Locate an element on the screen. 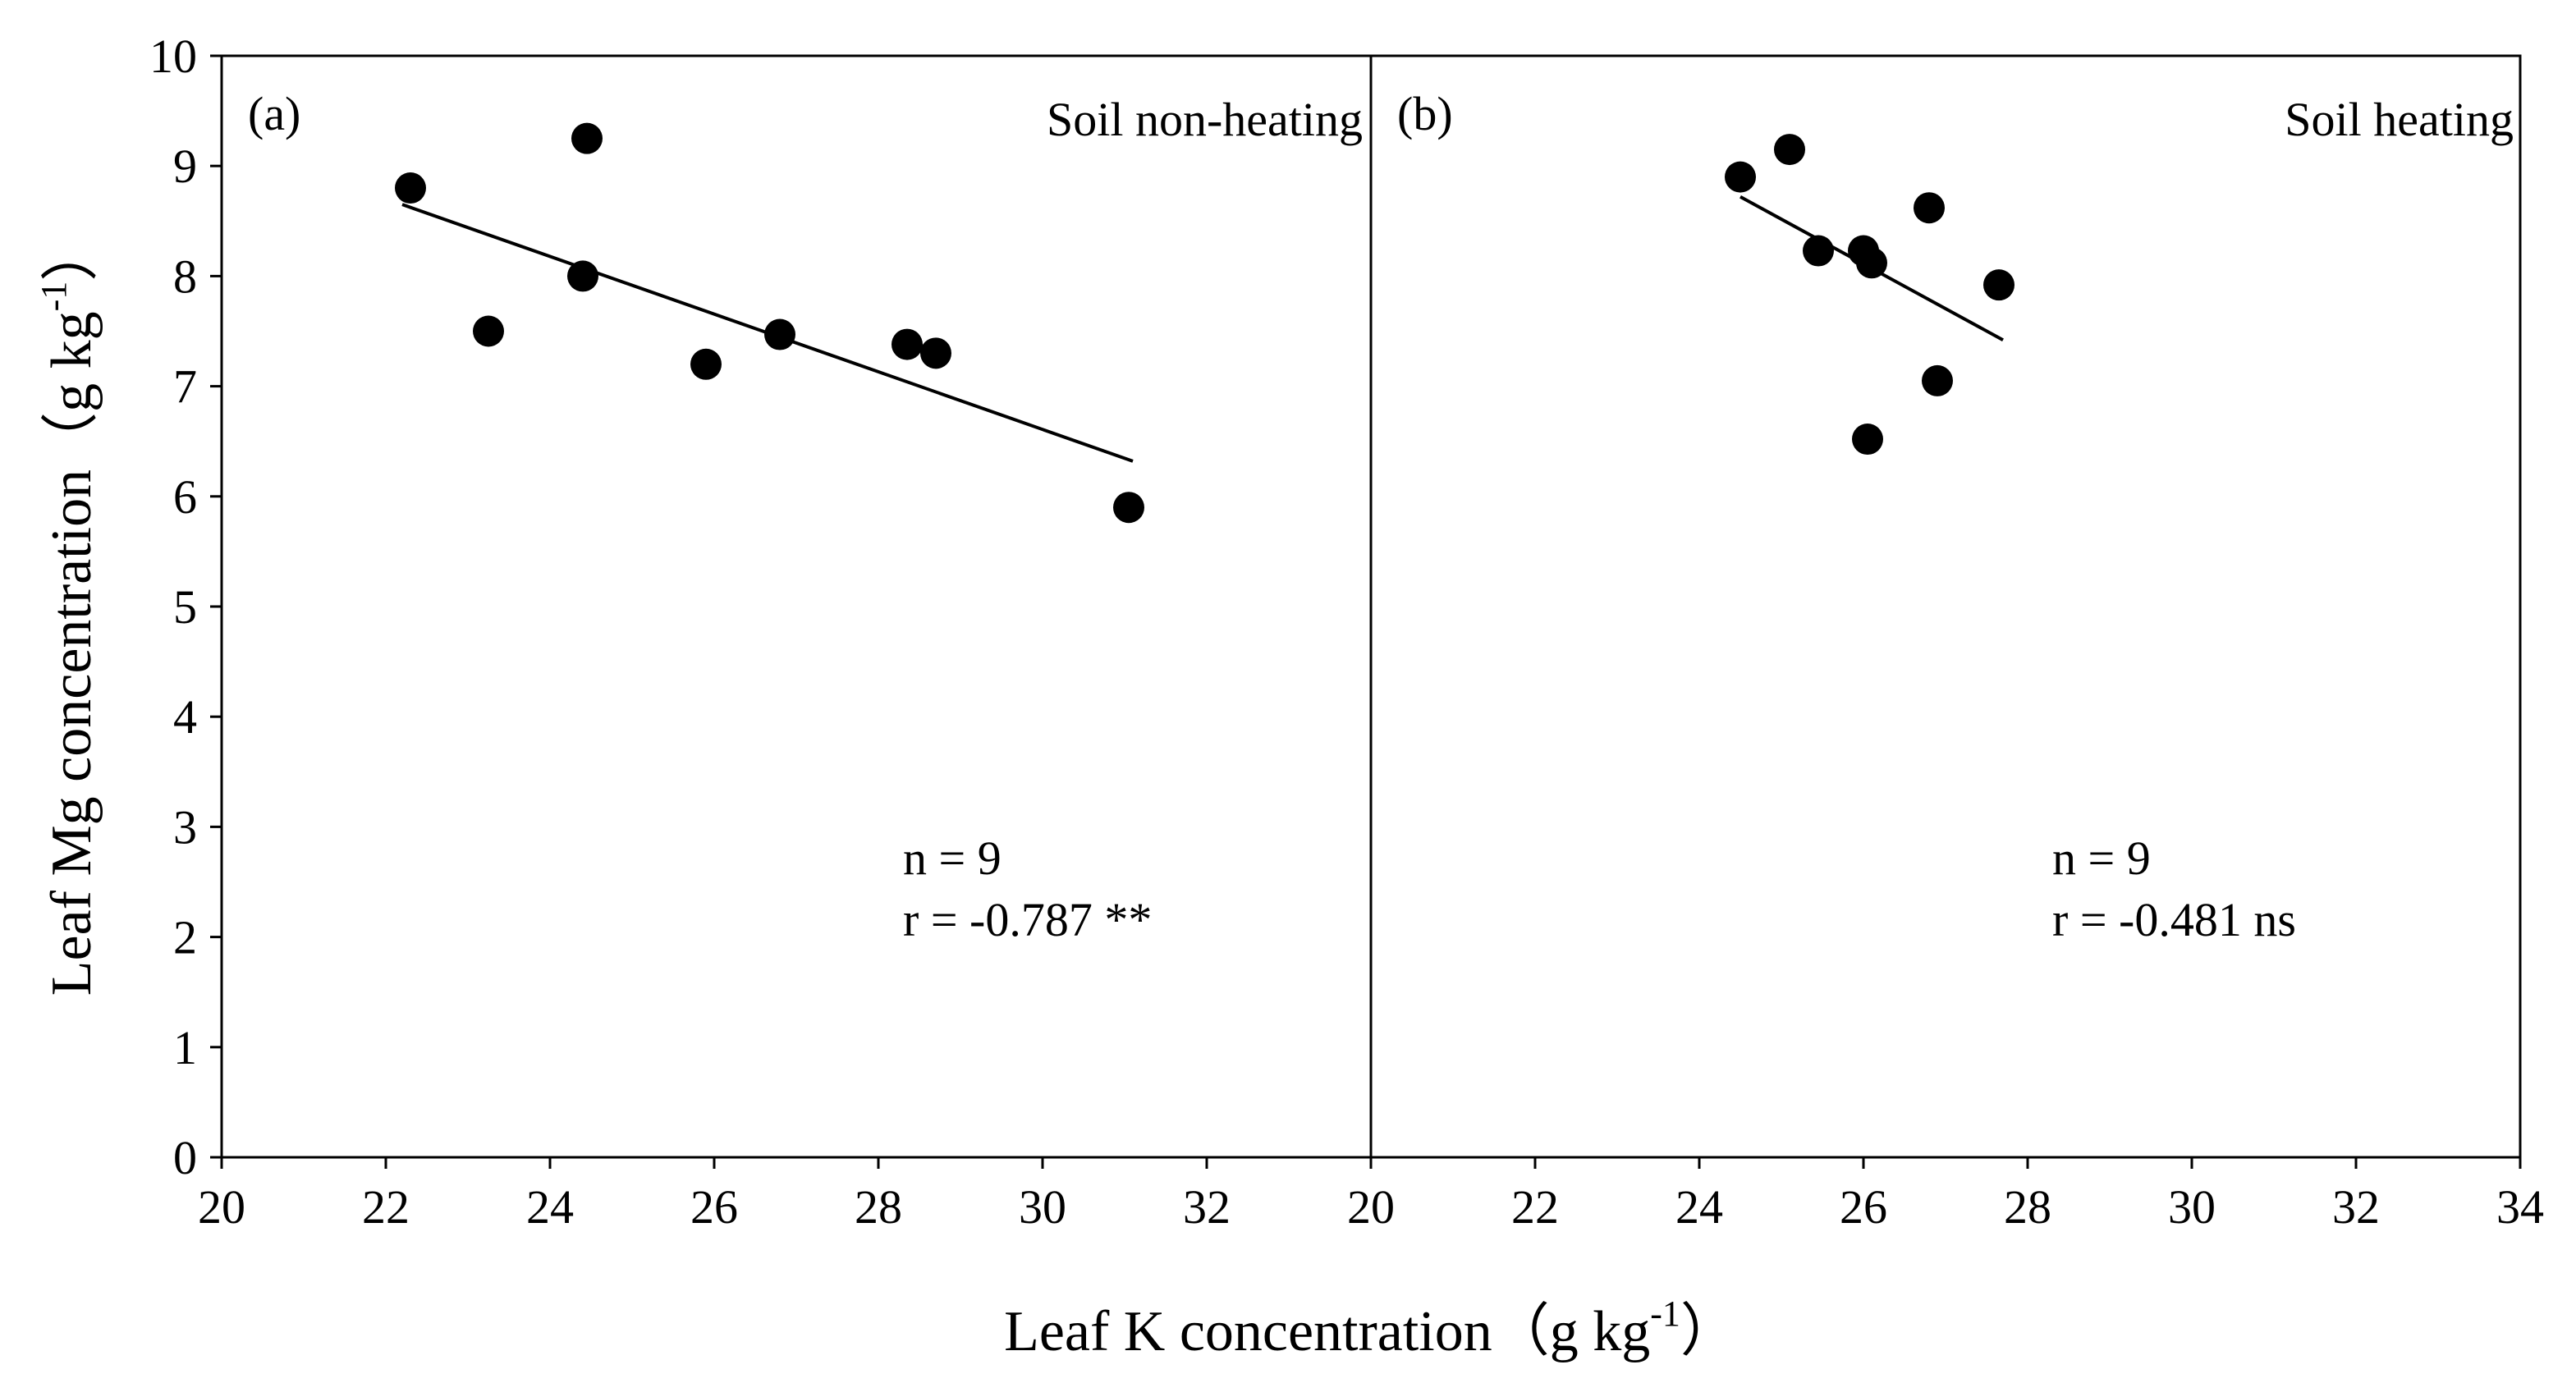  panel-a-title: Soil non-heating is located at coordinates (1205, 119).